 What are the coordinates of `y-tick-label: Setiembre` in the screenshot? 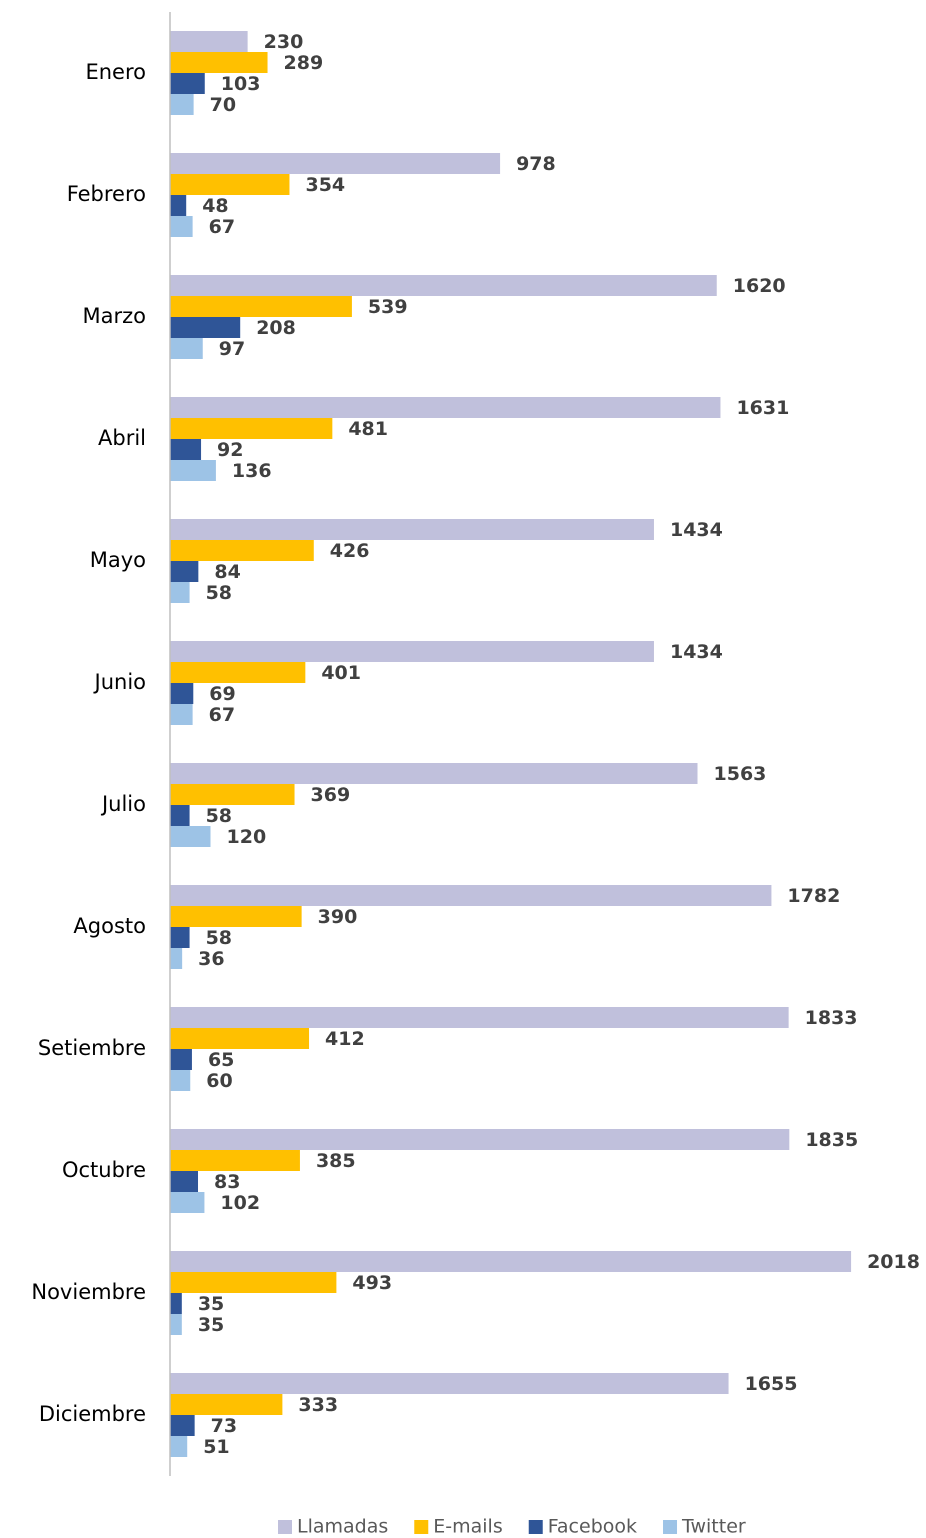 It's located at (92, 1048).